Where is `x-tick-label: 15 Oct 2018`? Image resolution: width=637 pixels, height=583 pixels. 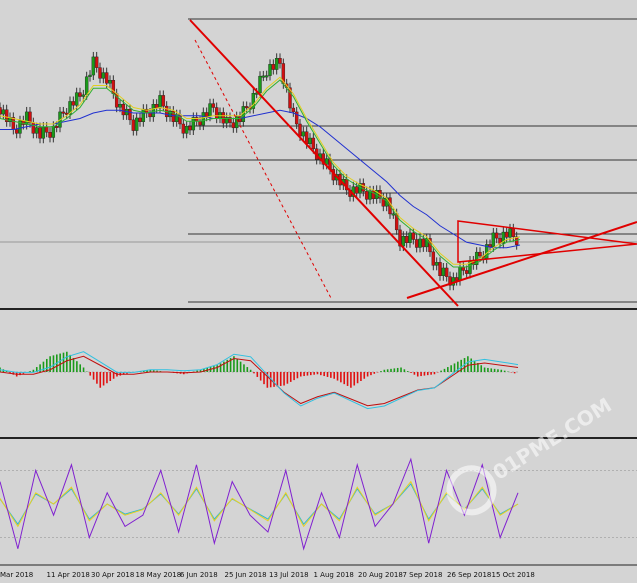 x-tick-label: 15 Oct 2018 is located at coordinates (513, 575).